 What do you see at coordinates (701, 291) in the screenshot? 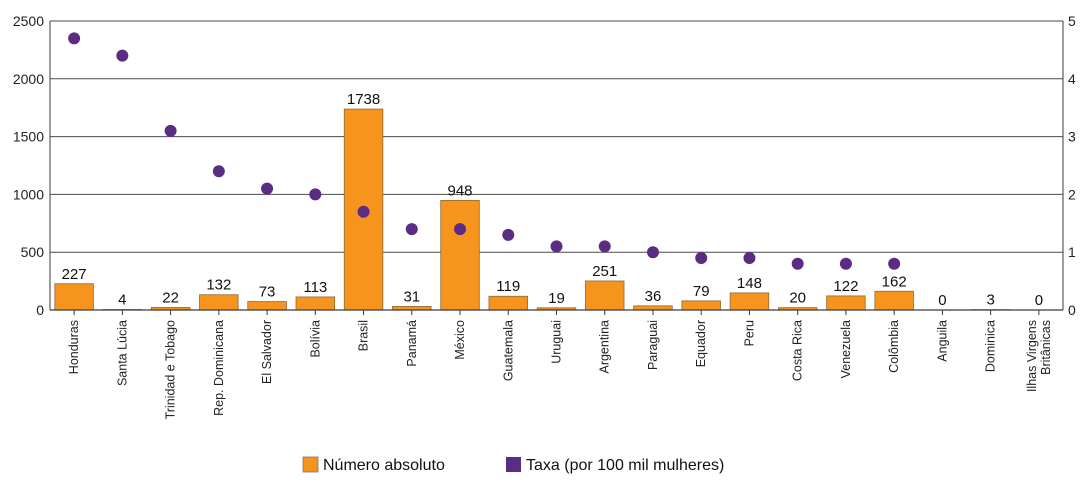
I see `bar-value-equador: 79` at bounding box center [701, 291].